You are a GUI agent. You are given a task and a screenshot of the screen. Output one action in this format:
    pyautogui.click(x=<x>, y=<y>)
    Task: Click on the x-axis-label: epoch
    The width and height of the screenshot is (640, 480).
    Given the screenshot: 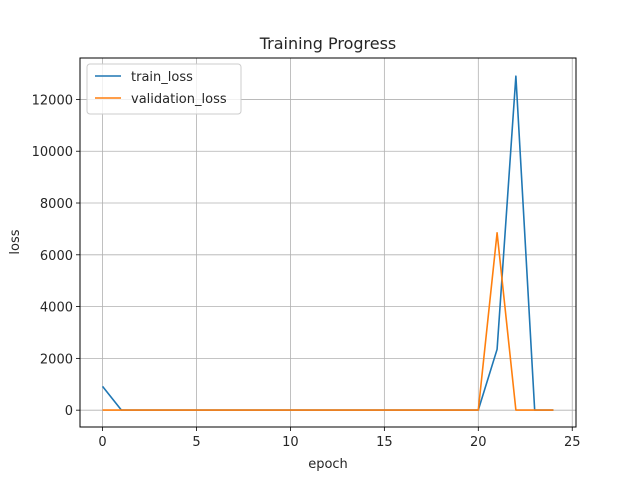 What is the action you would take?
    pyautogui.click(x=328, y=464)
    